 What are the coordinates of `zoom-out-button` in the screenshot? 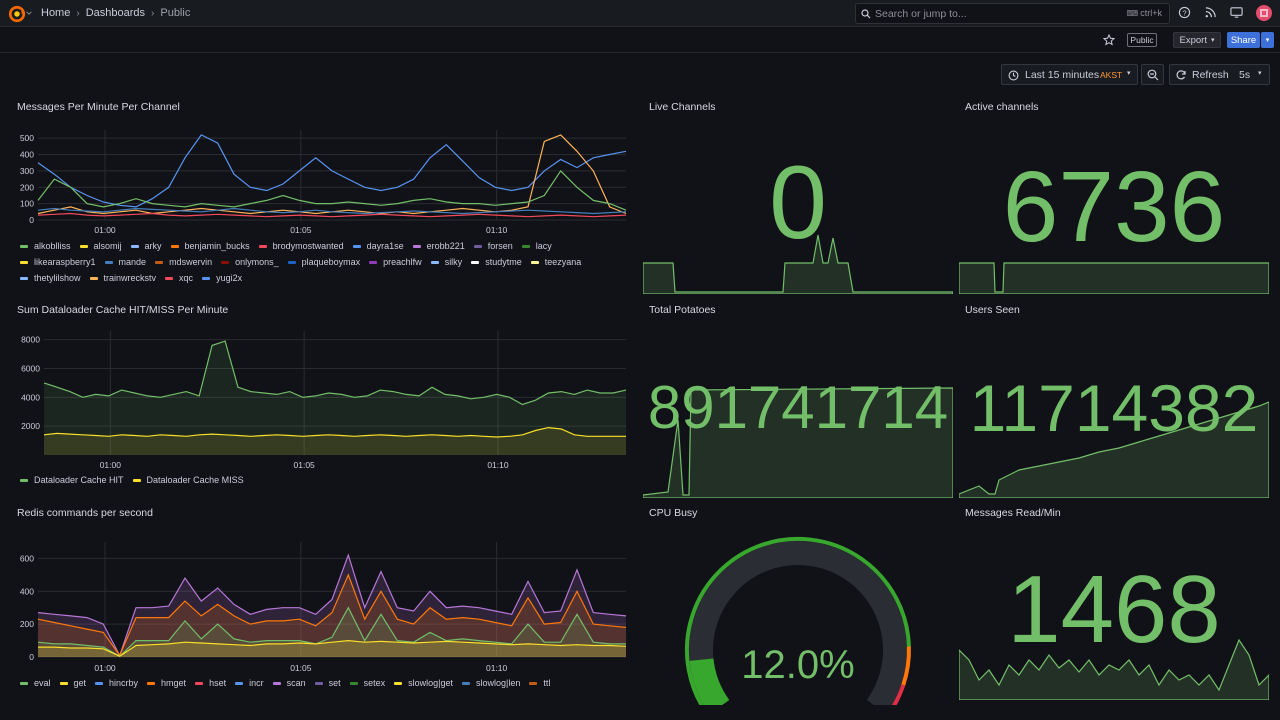 It's located at (1152, 74).